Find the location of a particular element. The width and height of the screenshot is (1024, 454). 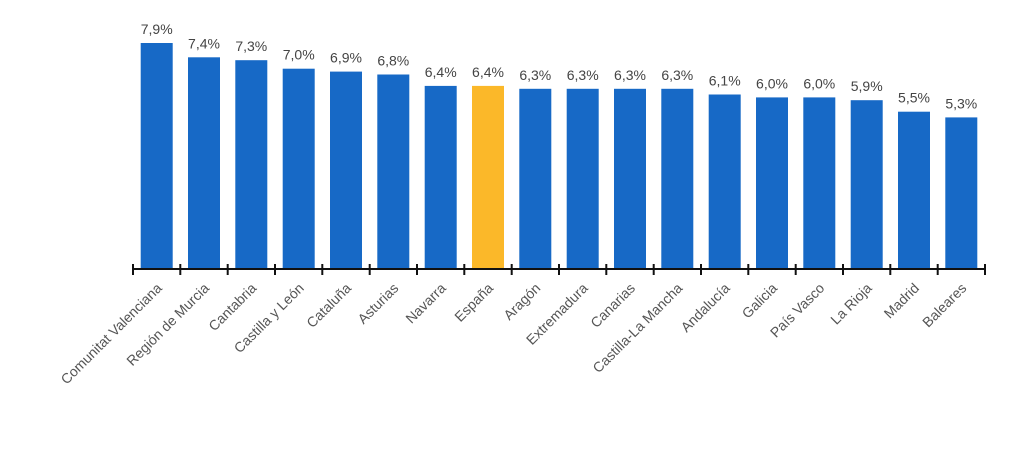

category-label-17: Baleares is located at coordinates (944, 305).